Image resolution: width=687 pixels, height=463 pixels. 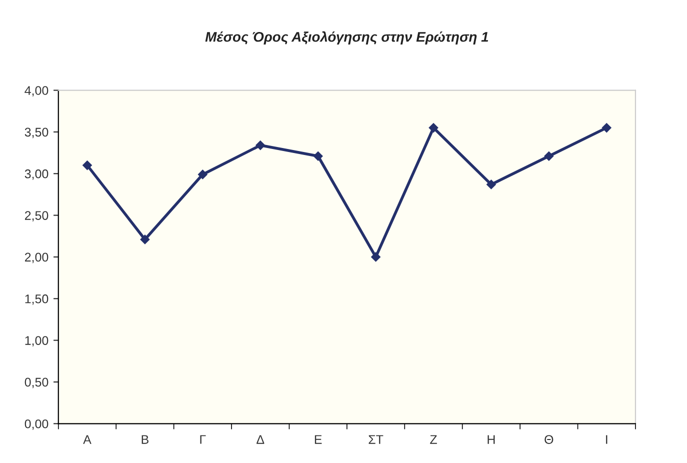 What do you see at coordinates (36, 383) in the screenshot?
I see `y-tick-label: 0,50` at bounding box center [36, 383].